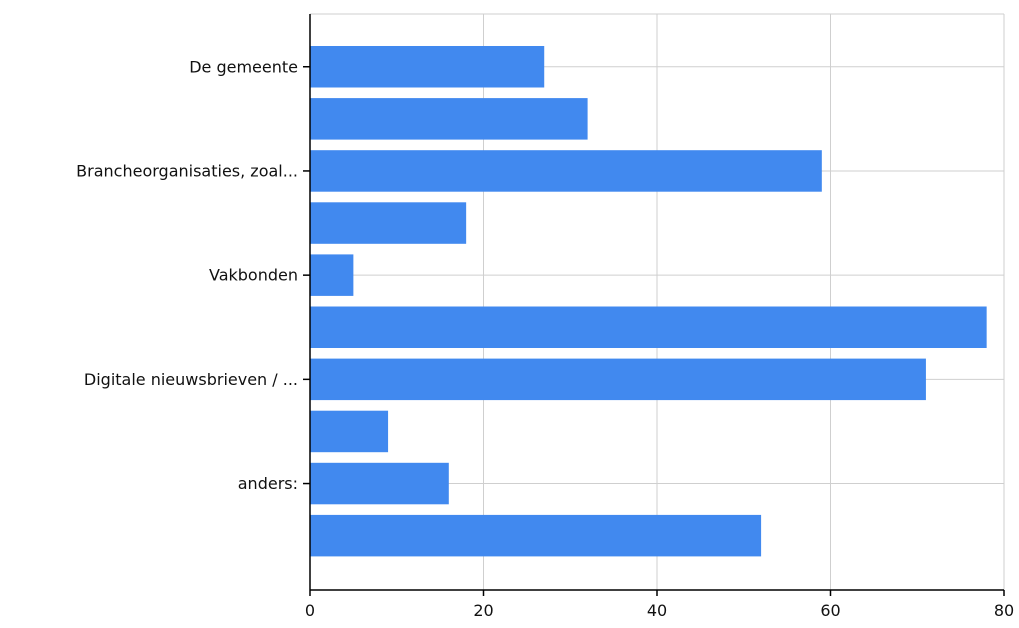  What do you see at coordinates (657, 610) in the screenshot?
I see `x-tick-label: 40` at bounding box center [657, 610].